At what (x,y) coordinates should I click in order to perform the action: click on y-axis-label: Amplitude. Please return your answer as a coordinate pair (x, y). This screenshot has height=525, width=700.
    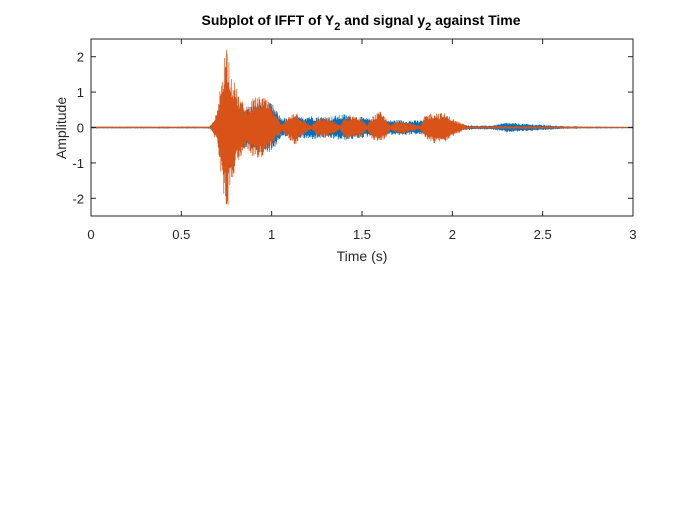
    Looking at the image, I should click on (61, 128).